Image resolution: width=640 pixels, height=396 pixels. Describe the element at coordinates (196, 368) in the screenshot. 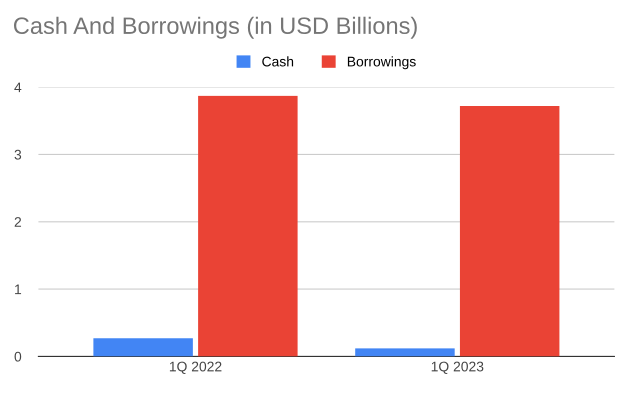

I see `x-tick-label: 1Q 2022` at that location.